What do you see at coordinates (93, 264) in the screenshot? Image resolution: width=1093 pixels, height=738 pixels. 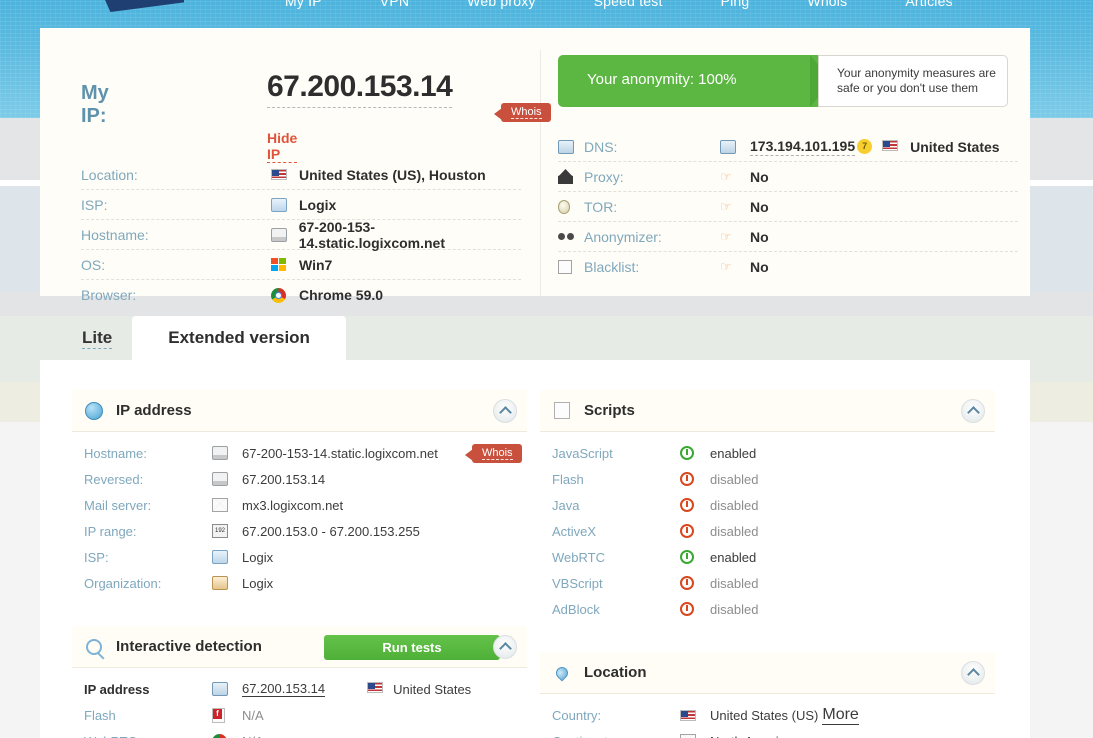 I see `summary-key-os: OS:` at bounding box center [93, 264].